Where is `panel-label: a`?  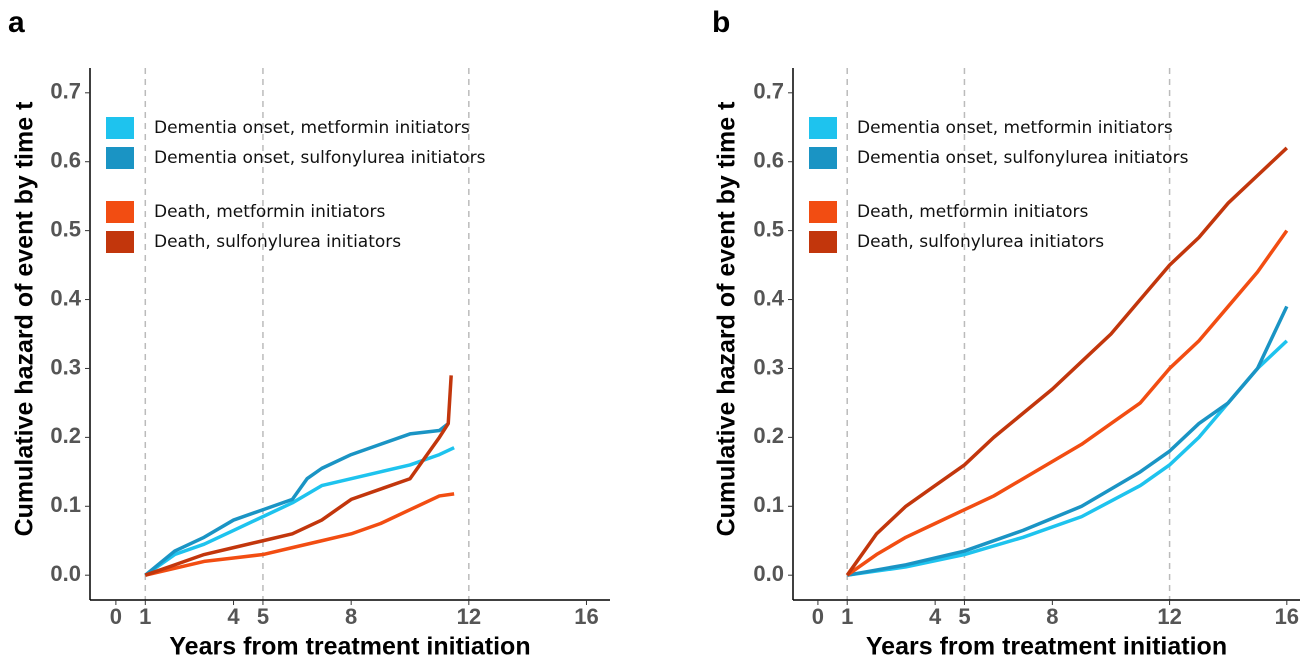
panel-label: a is located at coordinates (16, 22).